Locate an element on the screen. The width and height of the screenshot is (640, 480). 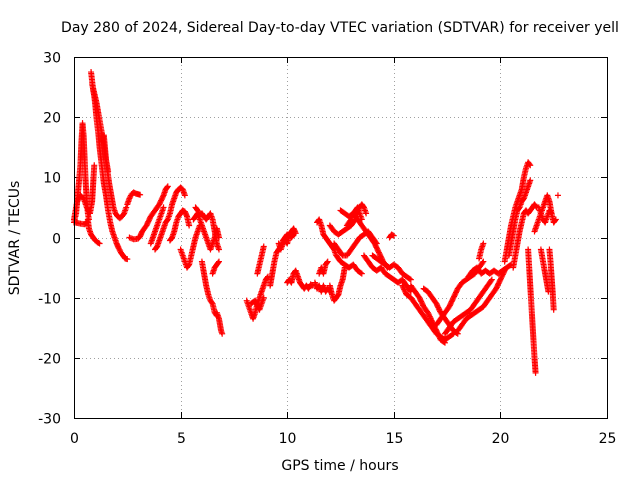
y-tick-label: 30 is located at coordinates (52, 59).